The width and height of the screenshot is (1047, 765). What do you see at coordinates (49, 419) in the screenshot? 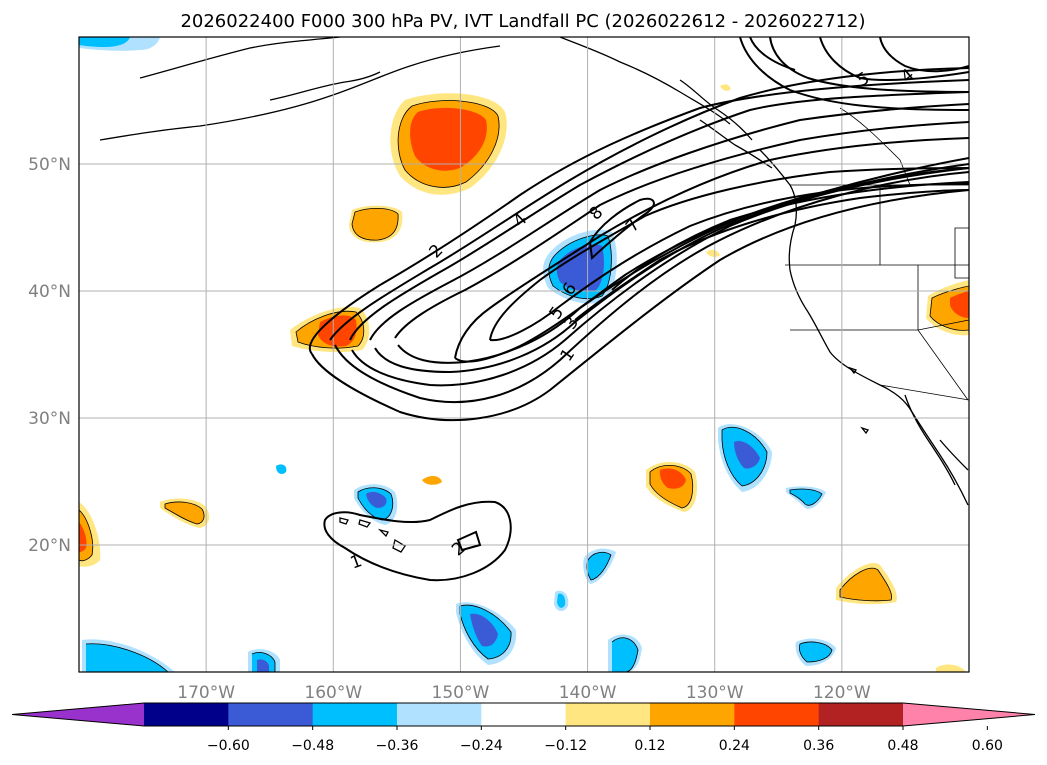
I see `latitude-tick-label: 30°N` at bounding box center [49, 419].